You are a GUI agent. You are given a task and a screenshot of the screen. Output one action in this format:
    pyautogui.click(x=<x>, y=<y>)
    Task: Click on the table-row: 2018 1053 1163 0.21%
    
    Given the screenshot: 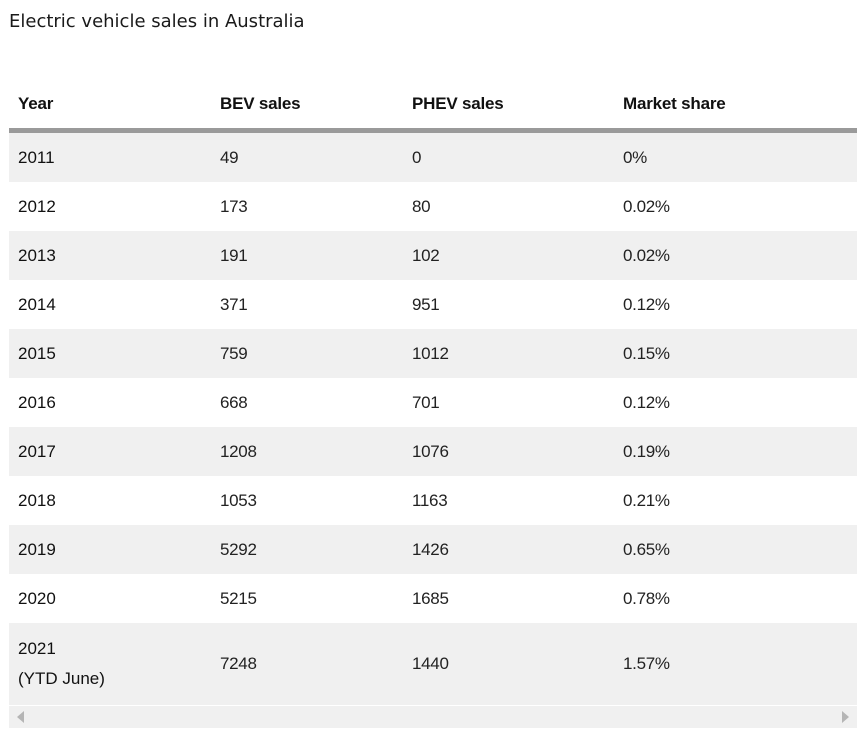 What is the action you would take?
    pyautogui.click(x=433, y=500)
    